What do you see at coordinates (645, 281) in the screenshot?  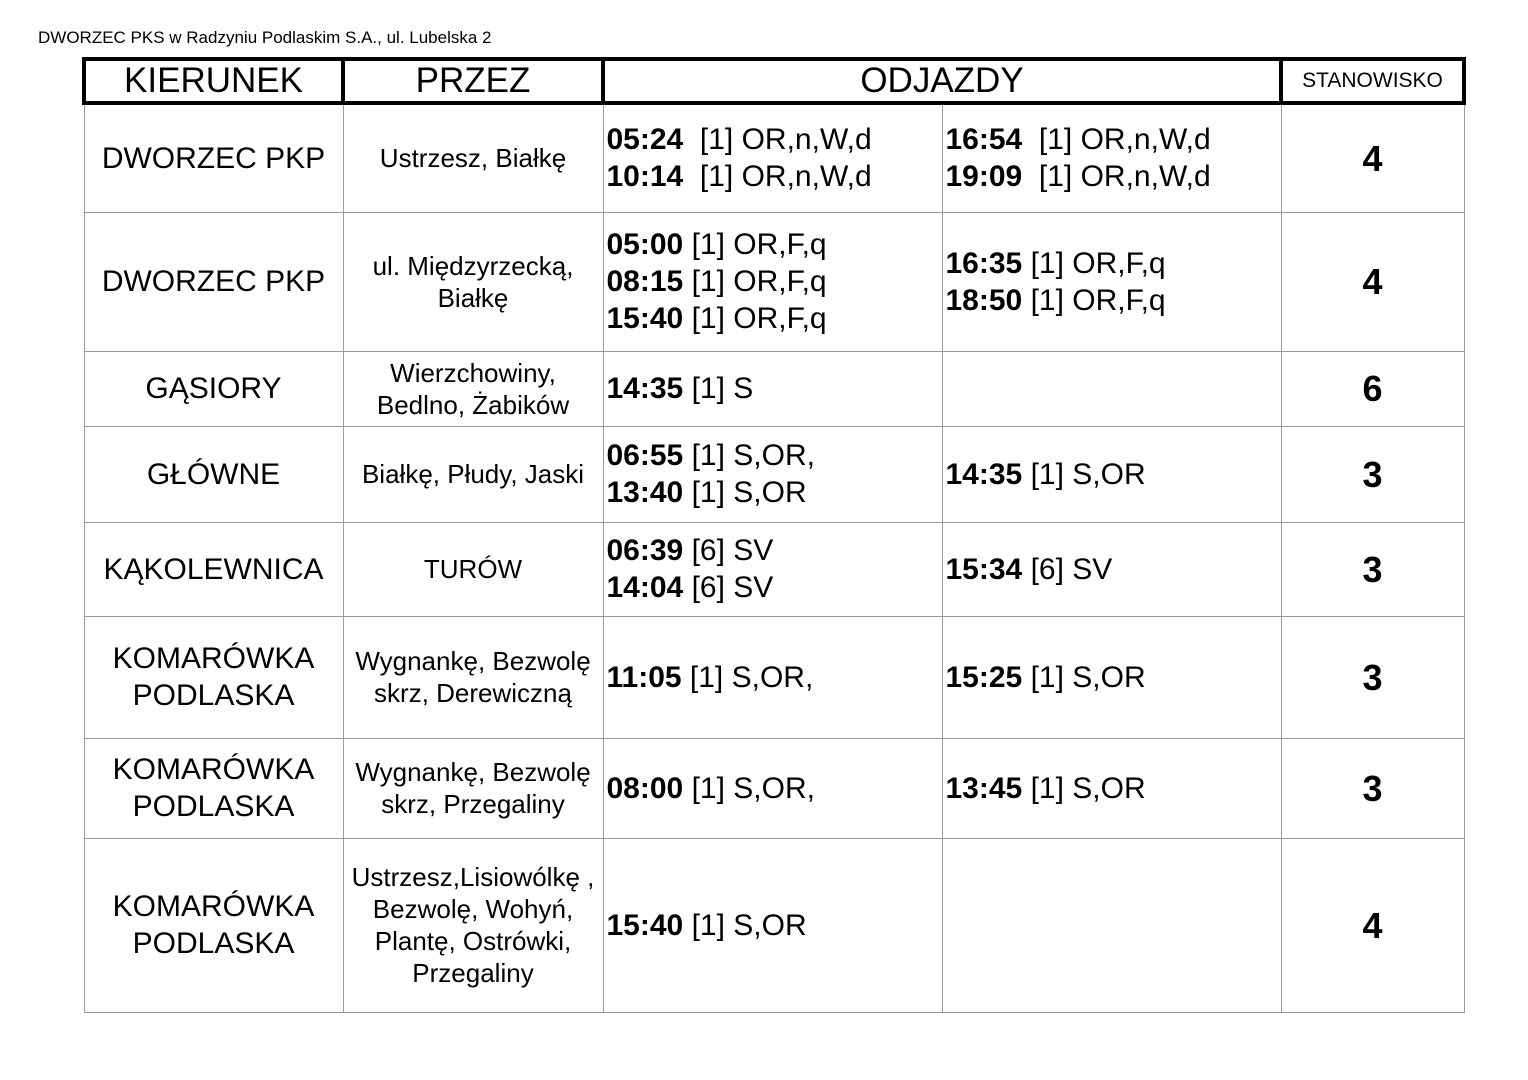 I see `departure-time: 08:15` at bounding box center [645, 281].